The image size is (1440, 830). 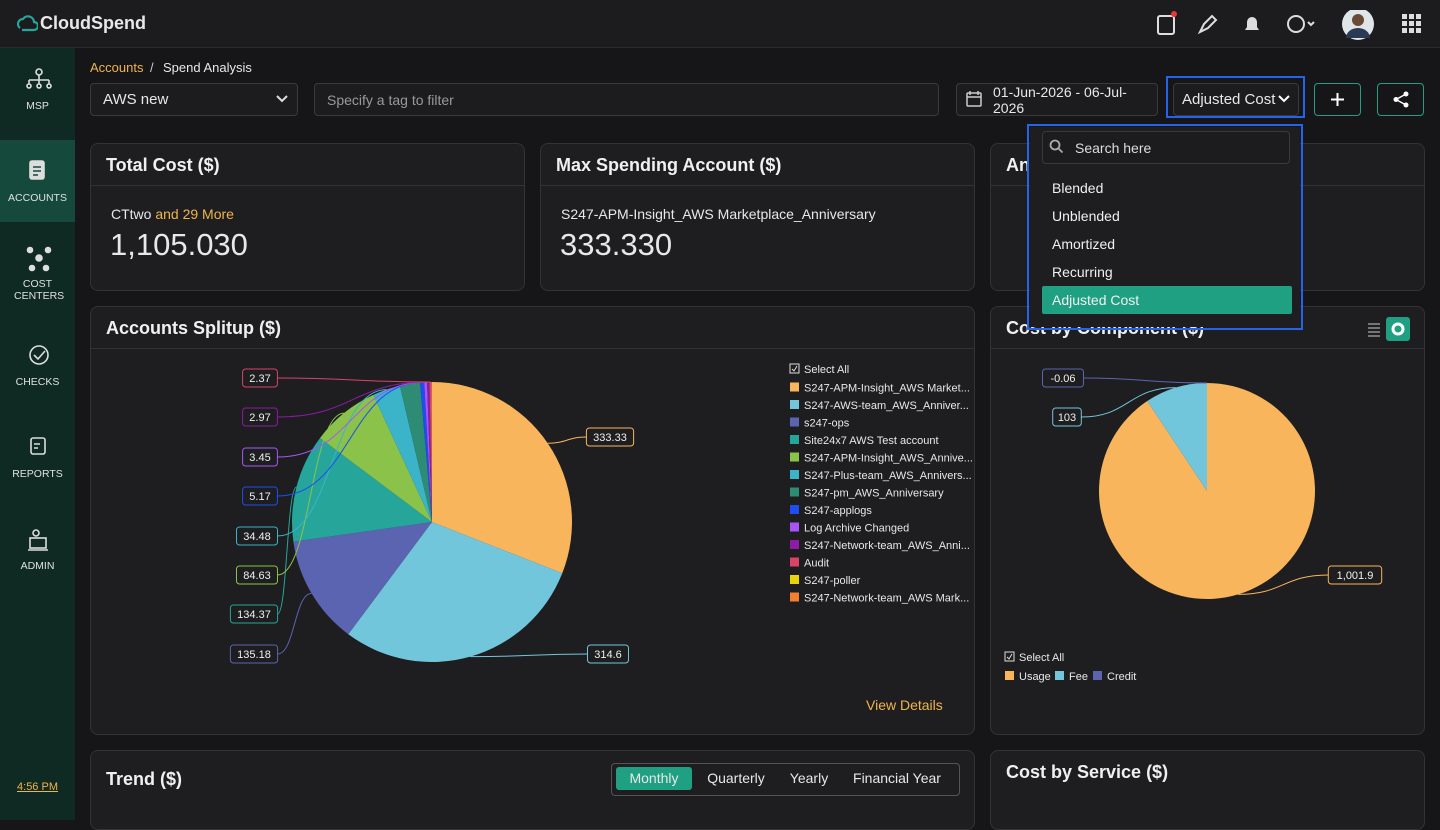 I want to click on data-label: 1,001.9, so click(x=1355, y=576).